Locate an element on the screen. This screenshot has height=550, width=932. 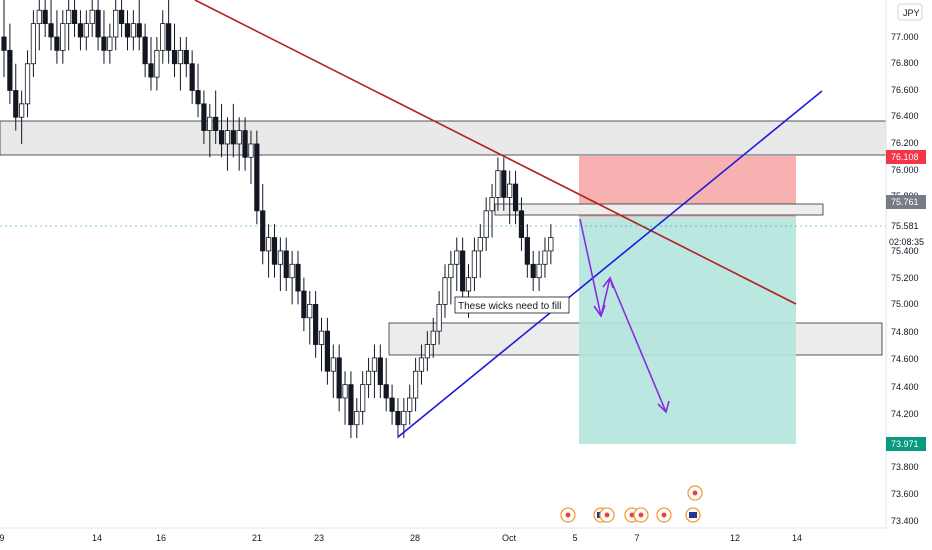
y-tick-label: 73.600 is located at coordinates (905, 494).